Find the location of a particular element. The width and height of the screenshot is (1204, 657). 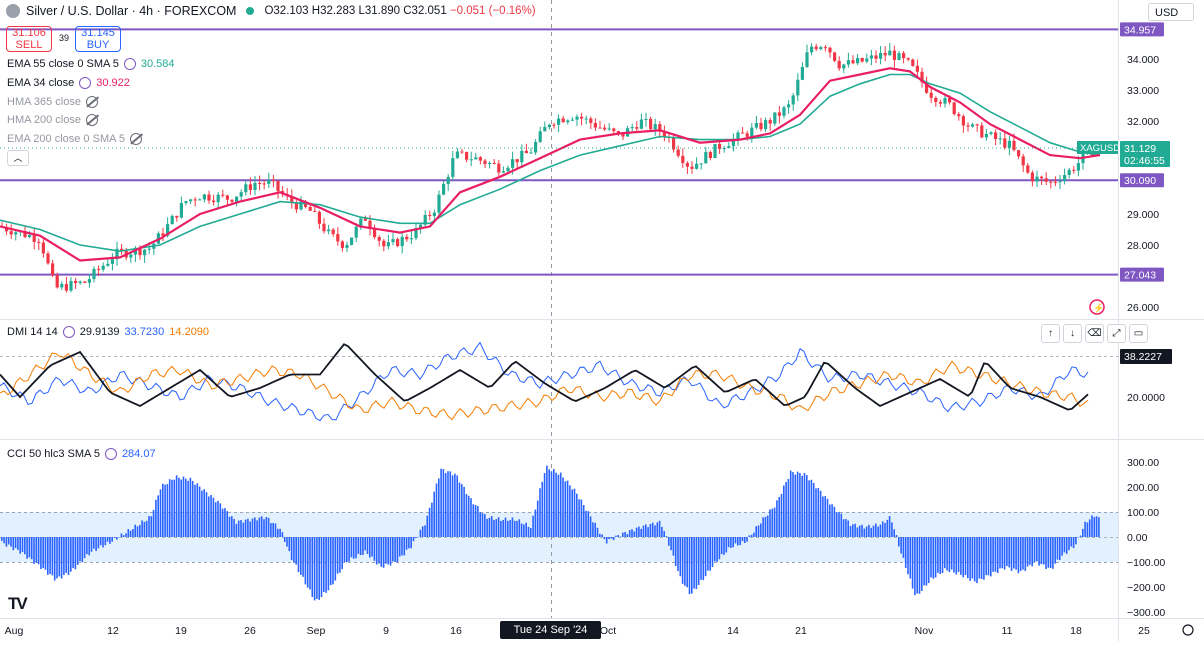

indicator-hma365: HMA 365 close is located at coordinates (52, 102).